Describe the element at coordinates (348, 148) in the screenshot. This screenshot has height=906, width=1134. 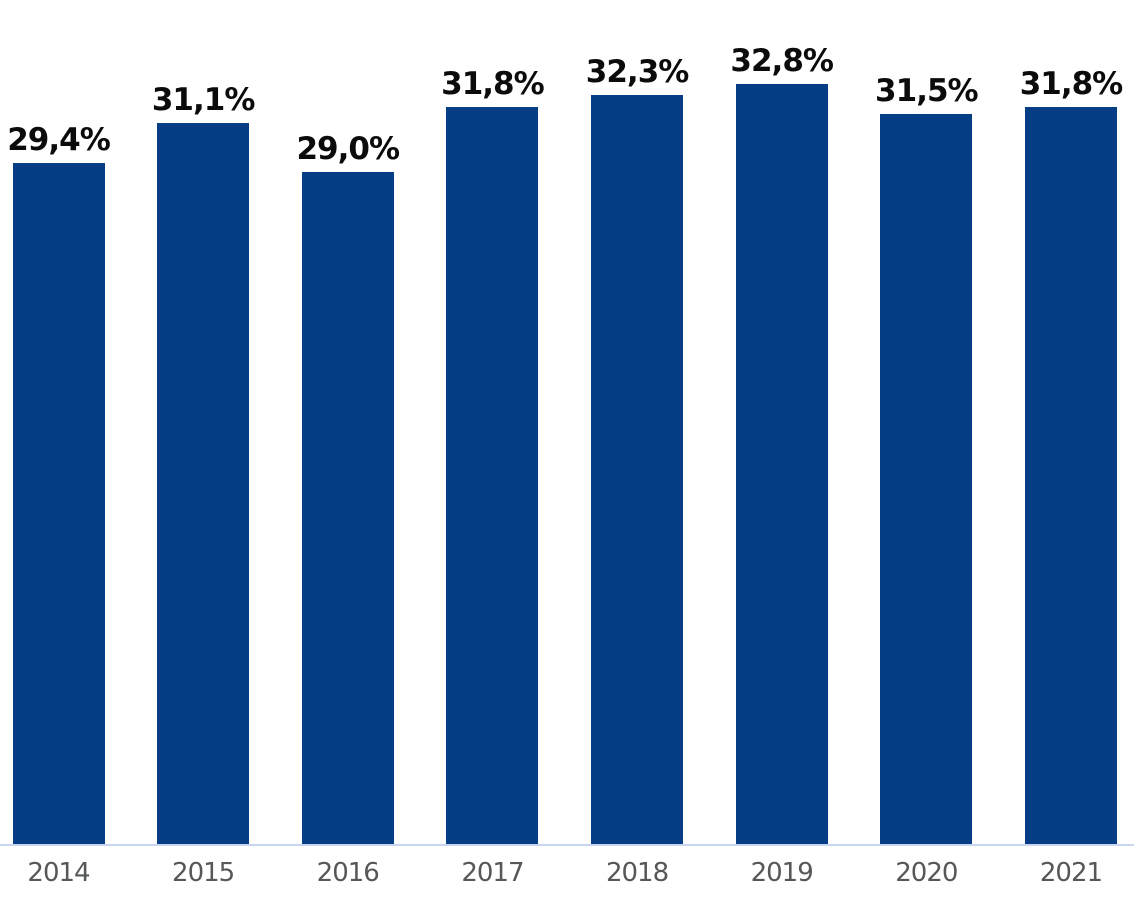
I see `bar-value-label: 29,0%` at that location.